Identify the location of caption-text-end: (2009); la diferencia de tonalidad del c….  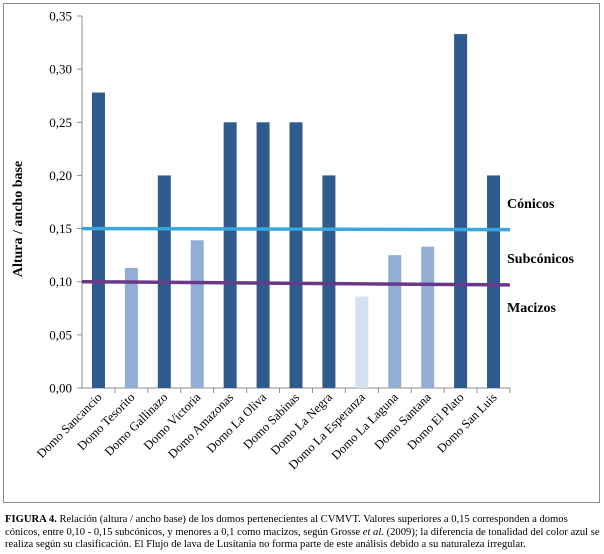
(302, 538).